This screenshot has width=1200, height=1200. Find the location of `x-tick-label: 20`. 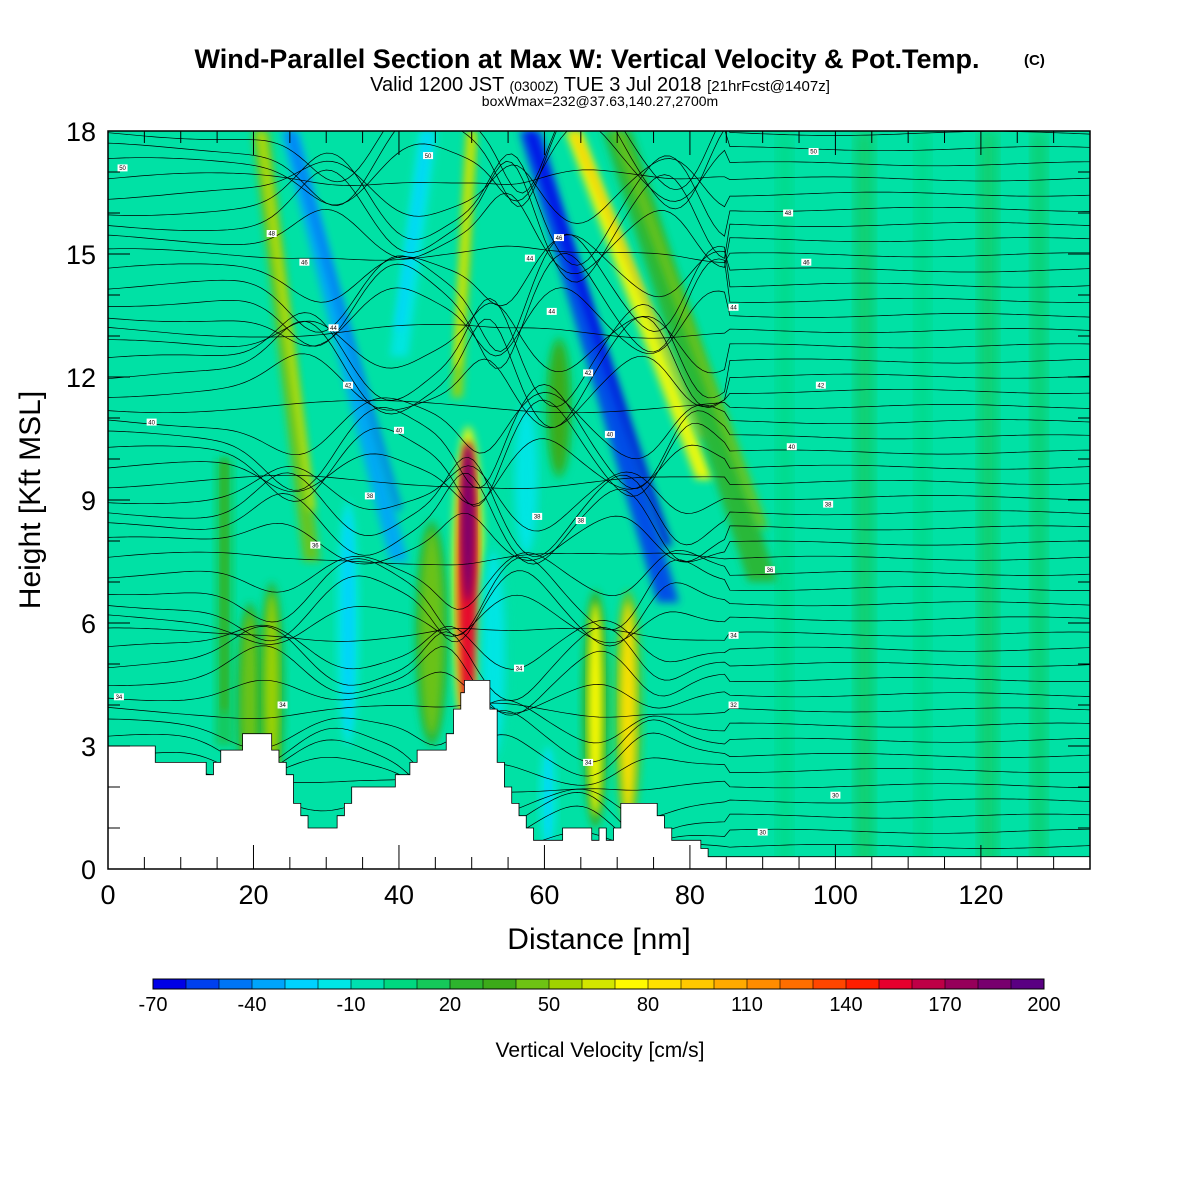

x-tick-label: 20 is located at coordinates (253, 895).